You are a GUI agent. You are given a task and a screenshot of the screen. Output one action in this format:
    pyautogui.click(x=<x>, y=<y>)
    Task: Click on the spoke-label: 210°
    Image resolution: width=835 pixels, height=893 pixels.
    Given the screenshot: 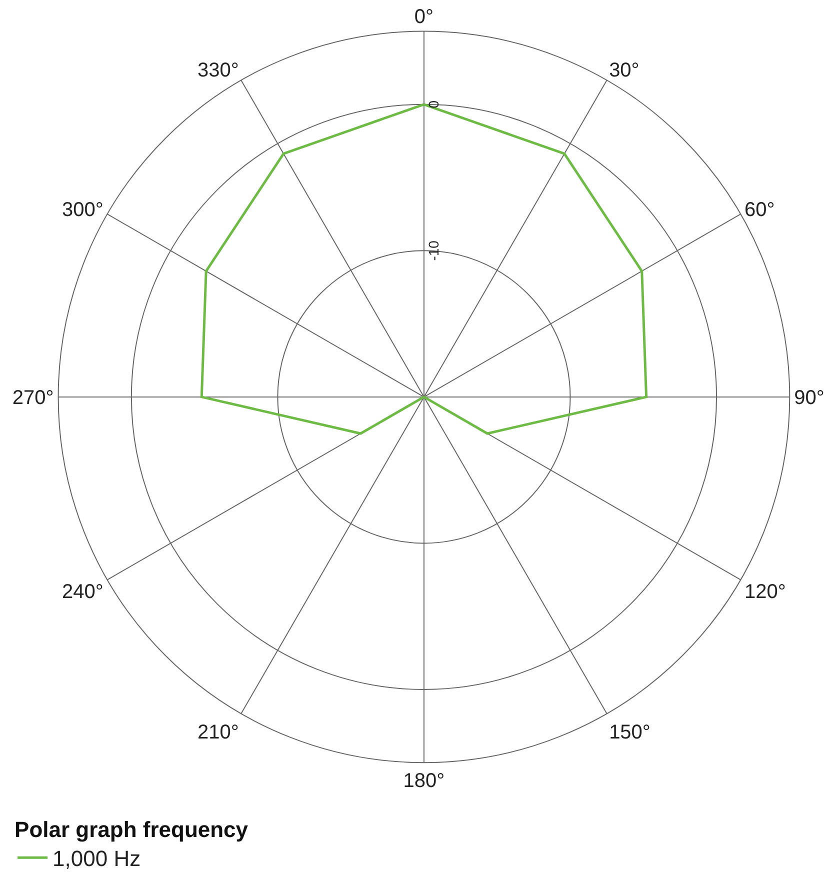 What is the action you would take?
    pyautogui.click(x=218, y=732)
    